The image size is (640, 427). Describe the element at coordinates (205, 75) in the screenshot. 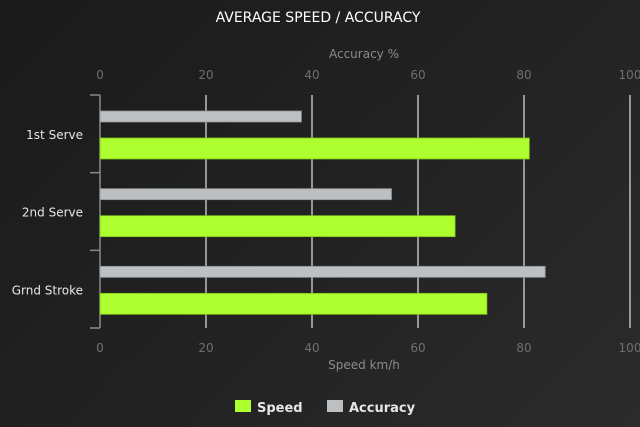

I see `top-tick-label: 20` at that location.